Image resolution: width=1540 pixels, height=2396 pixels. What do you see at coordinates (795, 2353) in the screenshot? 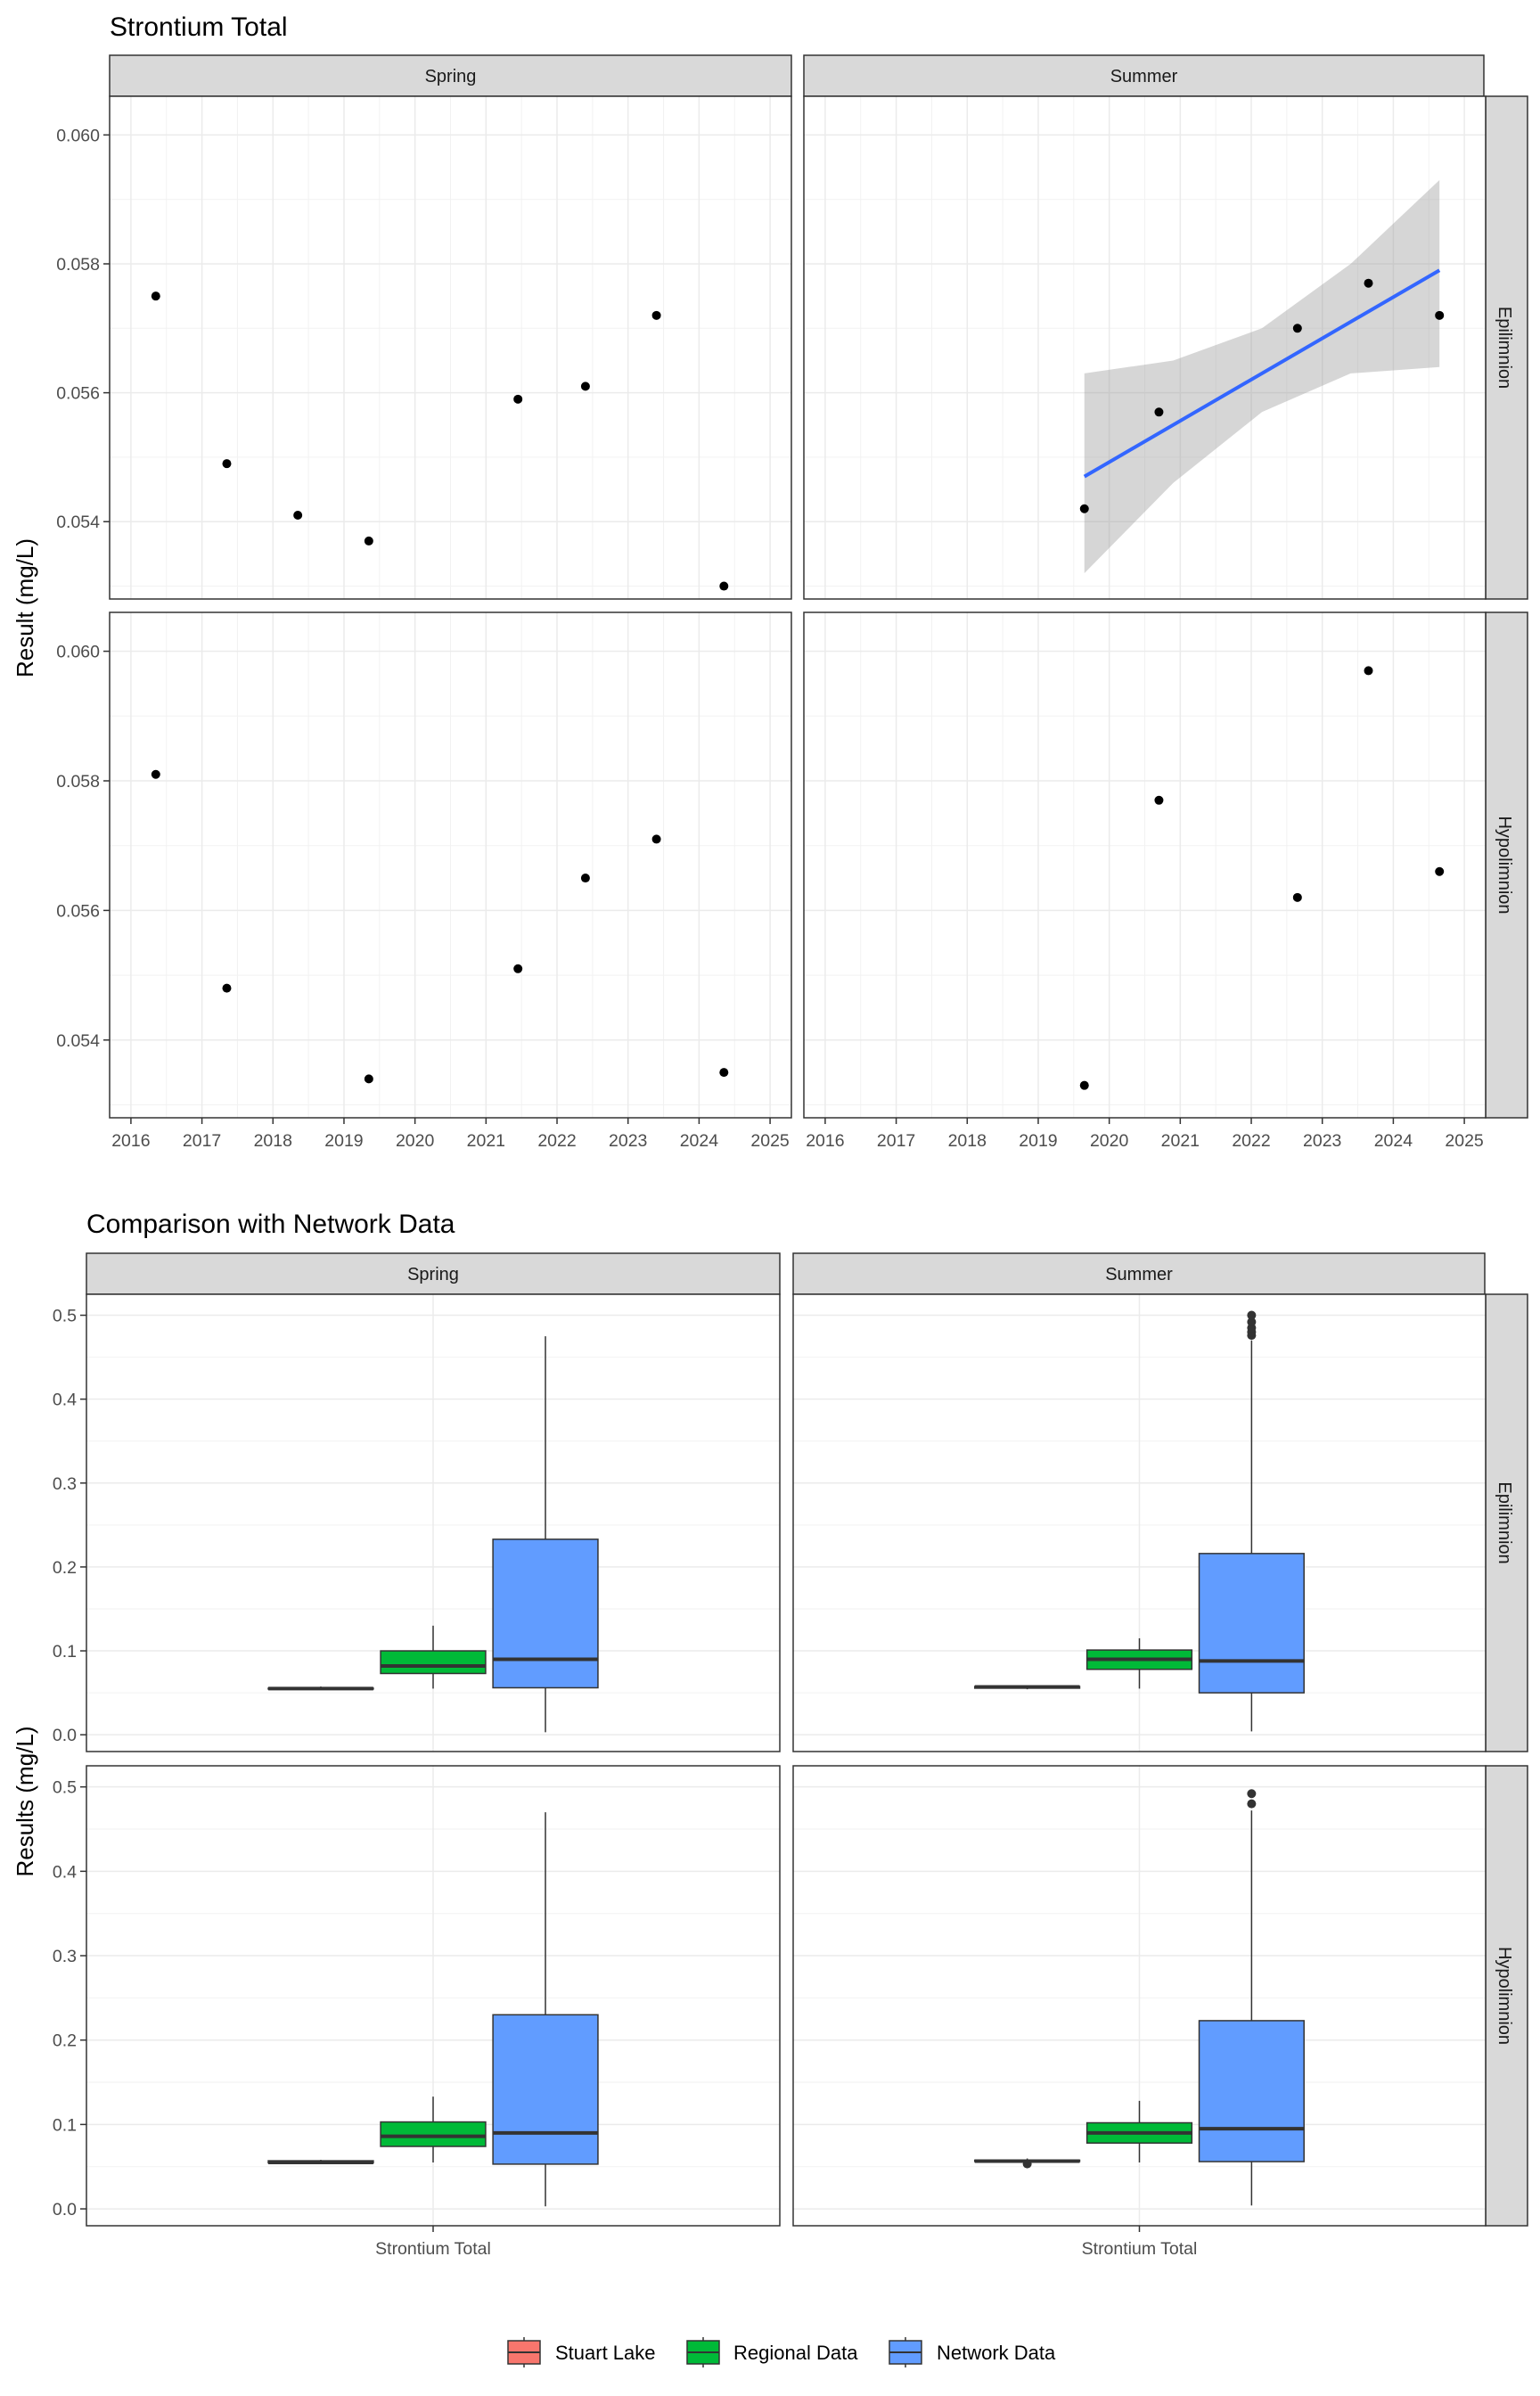
I see `legend-label: Regional Data` at bounding box center [795, 2353].